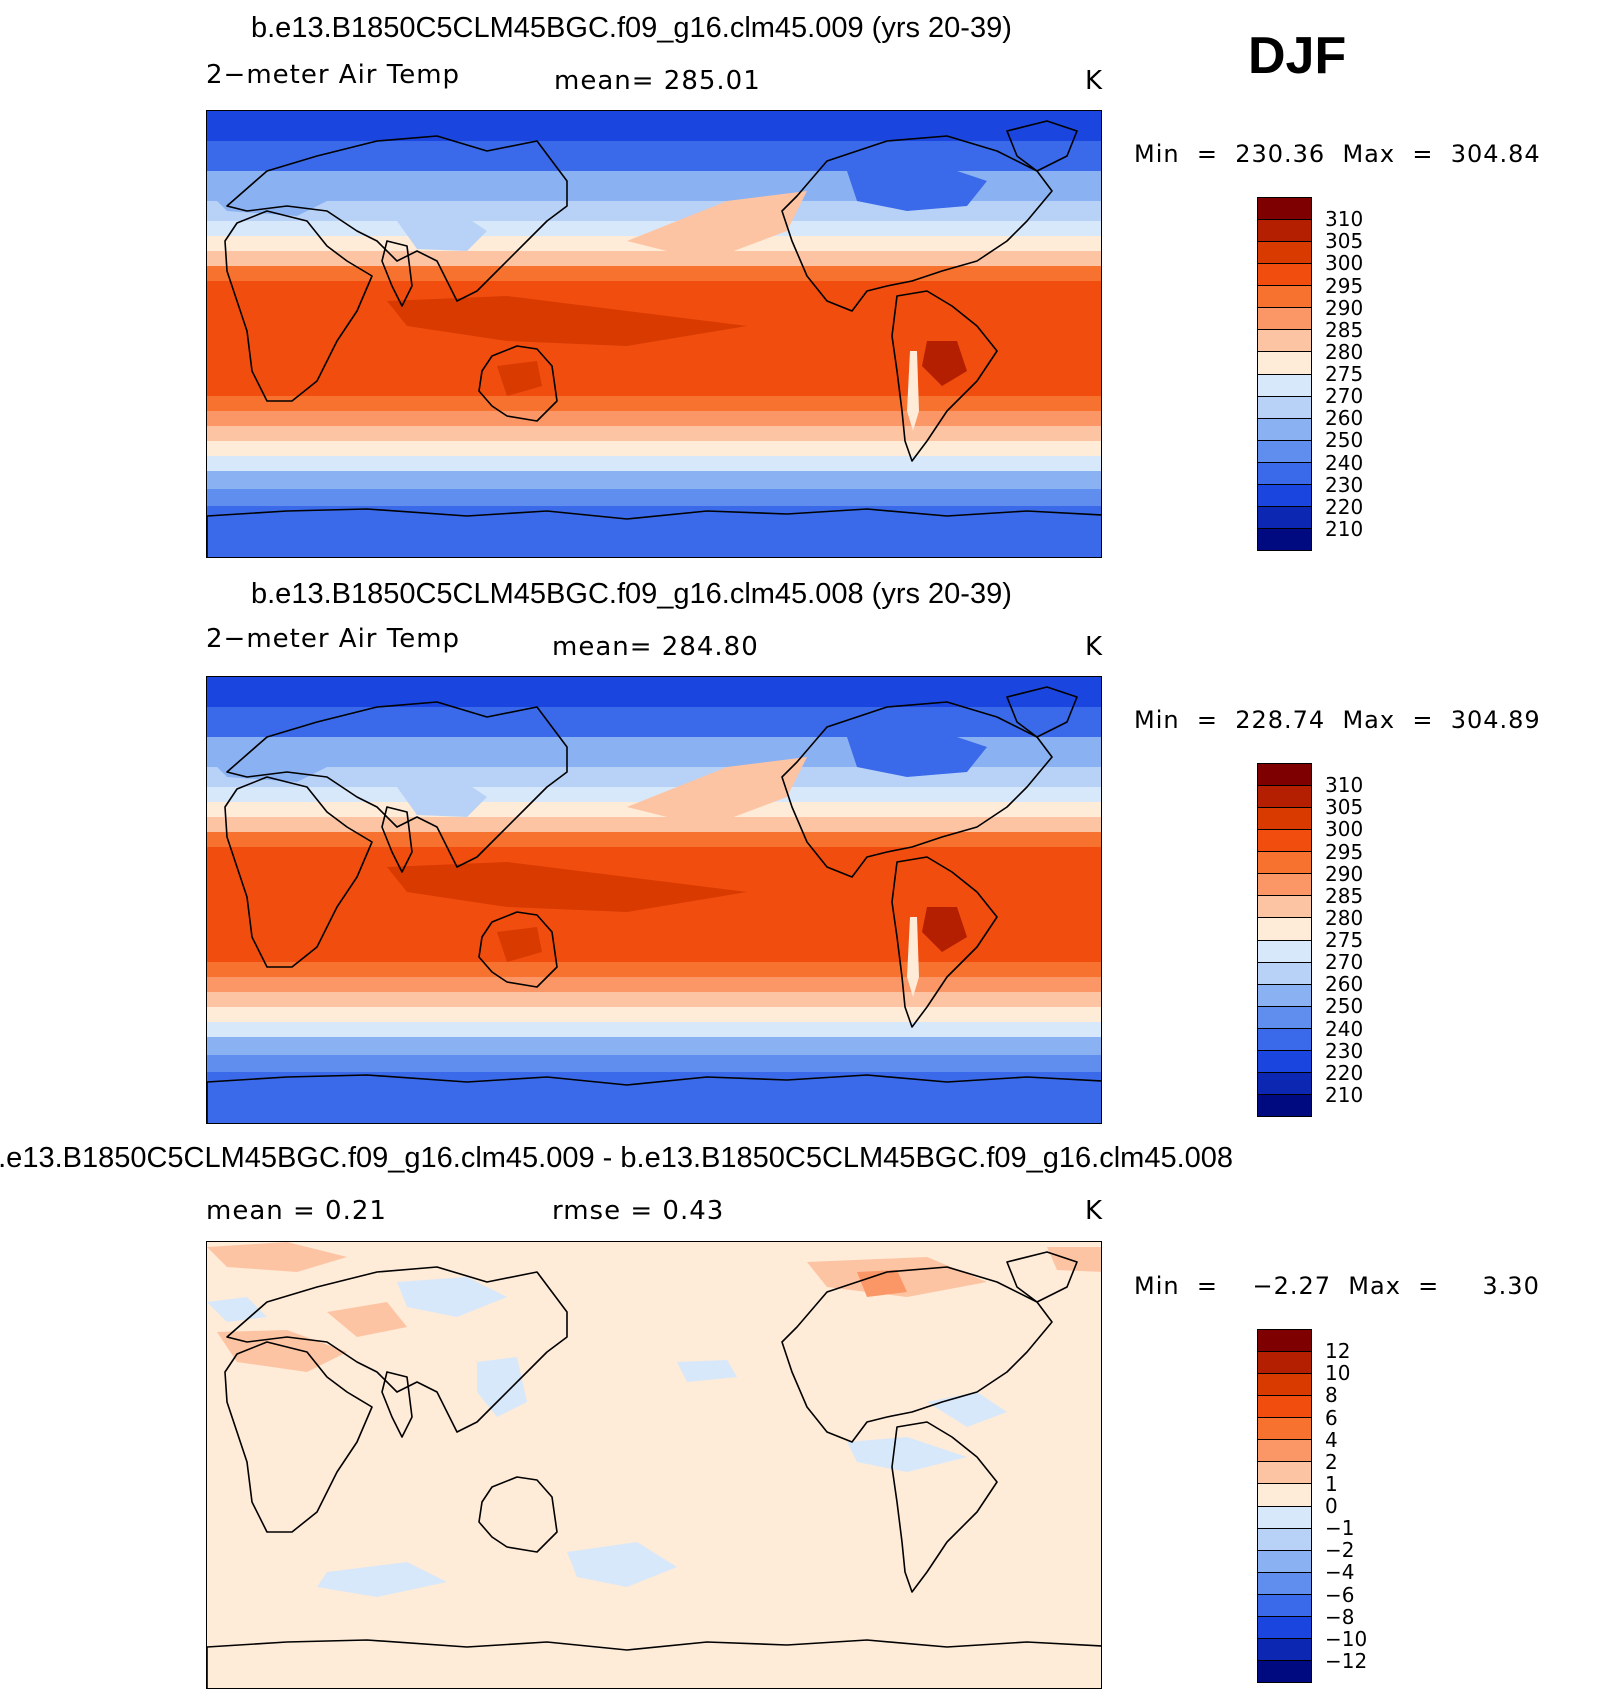 Image resolution: width=1599 pixels, height=1702 pixels. What do you see at coordinates (1346, 1638) in the screenshot?
I see `colorbar-tick-label: −10` at bounding box center [1346, 1638].